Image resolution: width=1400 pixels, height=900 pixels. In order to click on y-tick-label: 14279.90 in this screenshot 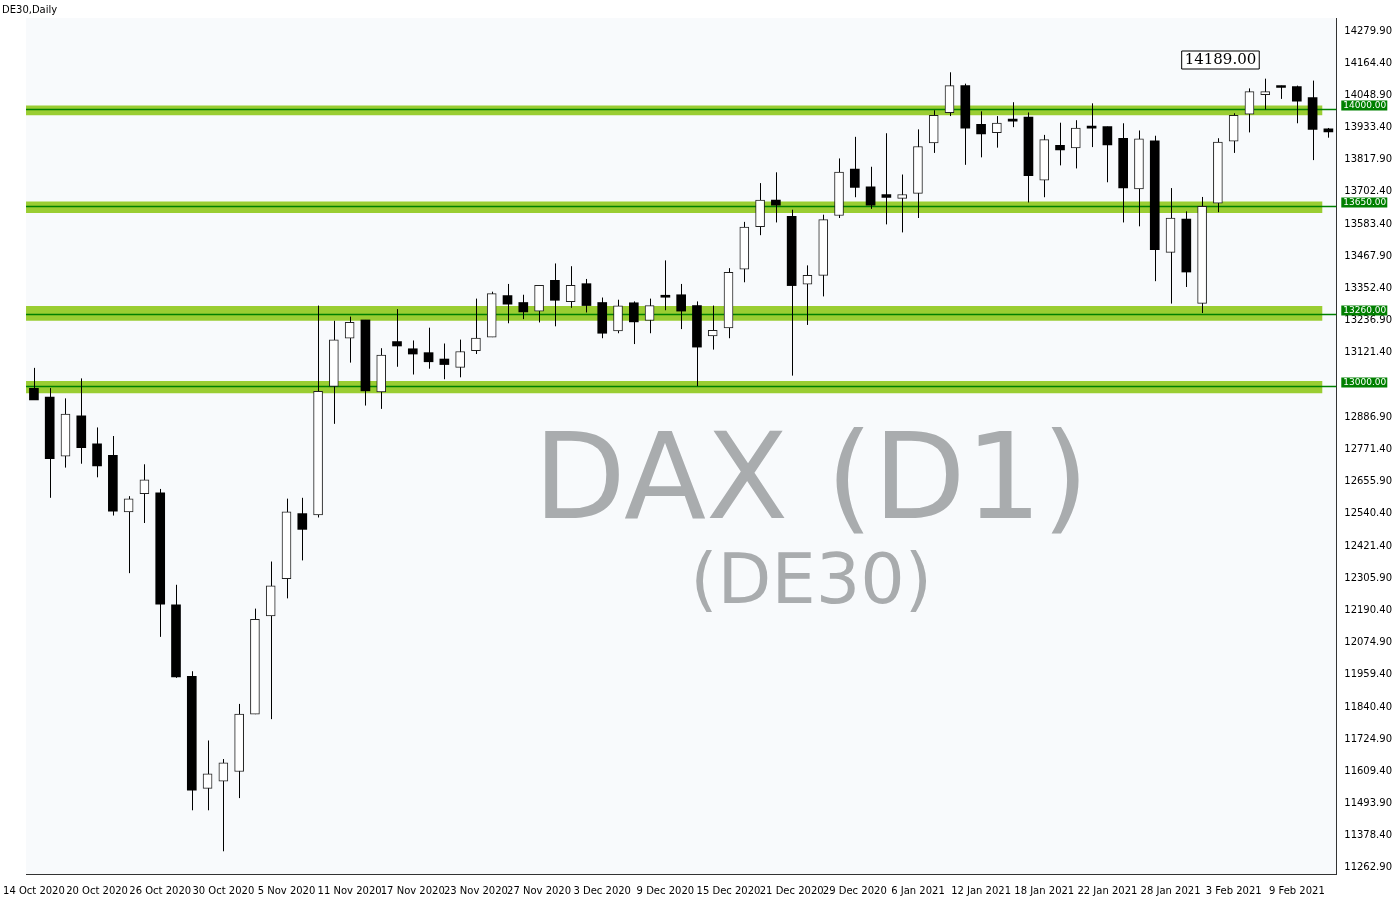, I will do `click(1368, 31)`.